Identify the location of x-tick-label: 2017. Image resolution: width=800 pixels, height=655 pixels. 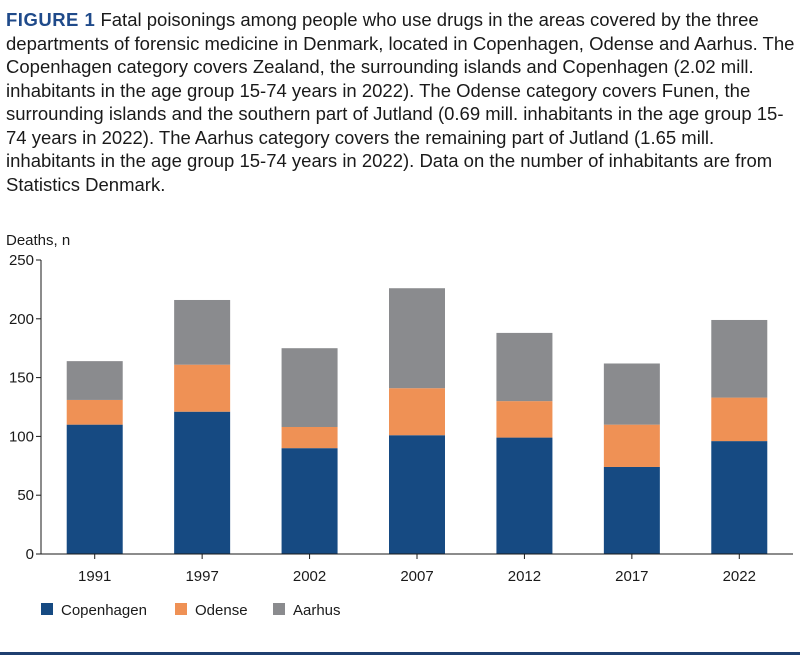
(631, 576).